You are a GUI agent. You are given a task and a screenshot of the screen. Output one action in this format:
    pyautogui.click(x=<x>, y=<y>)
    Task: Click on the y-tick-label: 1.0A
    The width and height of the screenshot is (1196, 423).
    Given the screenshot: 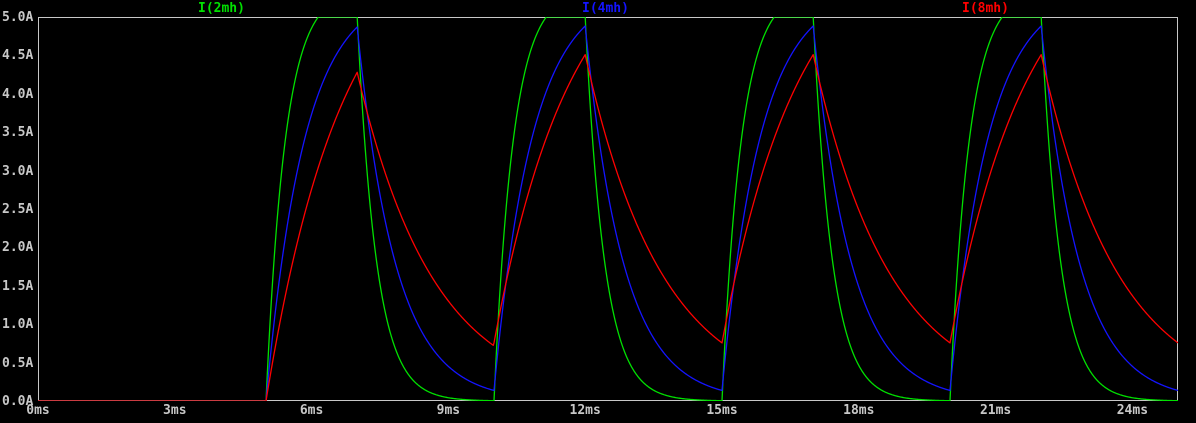 What is the action you would take?
    pyautogui.click(x=18, y=325)
    